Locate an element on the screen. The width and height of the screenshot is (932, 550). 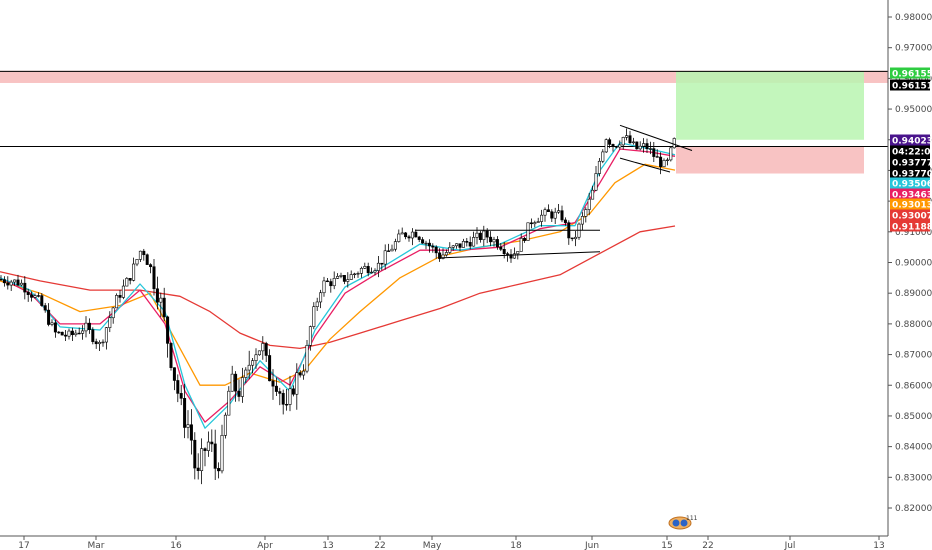
y-tick-label: 0.83000 is located at coordinates (913, 478).